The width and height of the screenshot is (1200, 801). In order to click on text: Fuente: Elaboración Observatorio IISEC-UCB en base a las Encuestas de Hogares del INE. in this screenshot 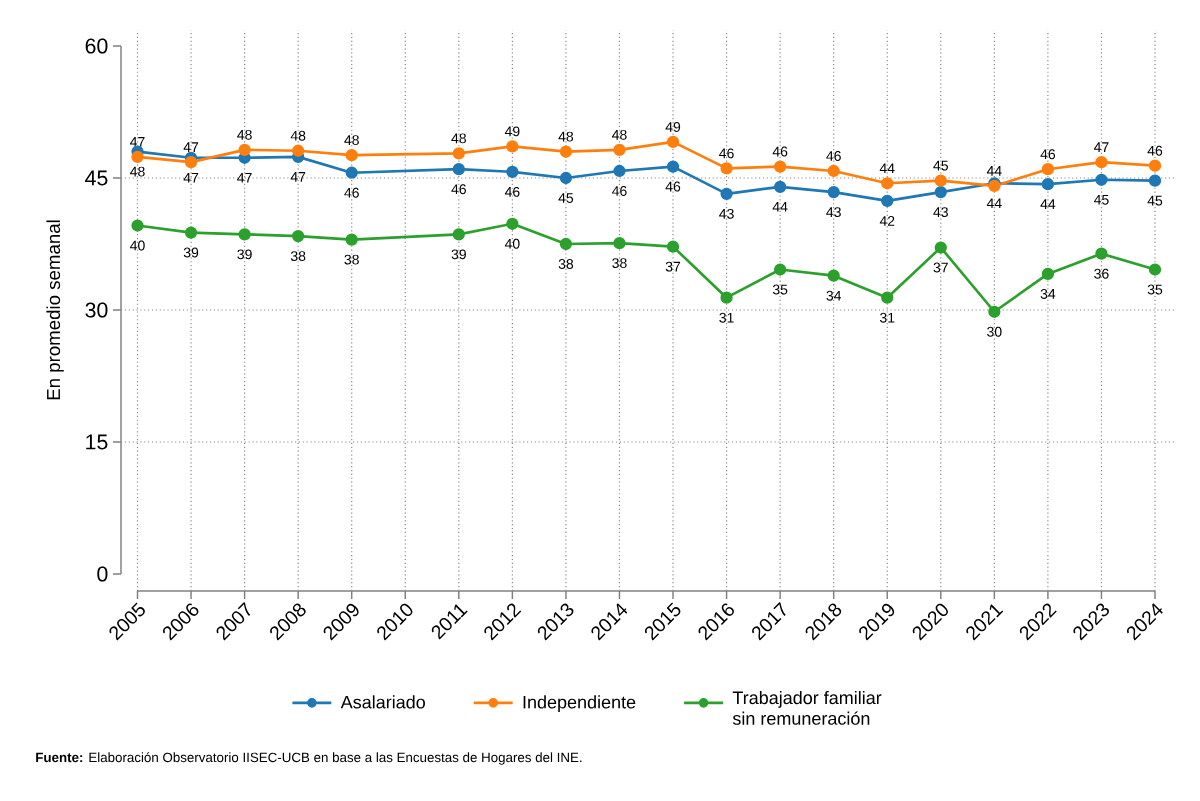, I will do `click(309, 758)`.